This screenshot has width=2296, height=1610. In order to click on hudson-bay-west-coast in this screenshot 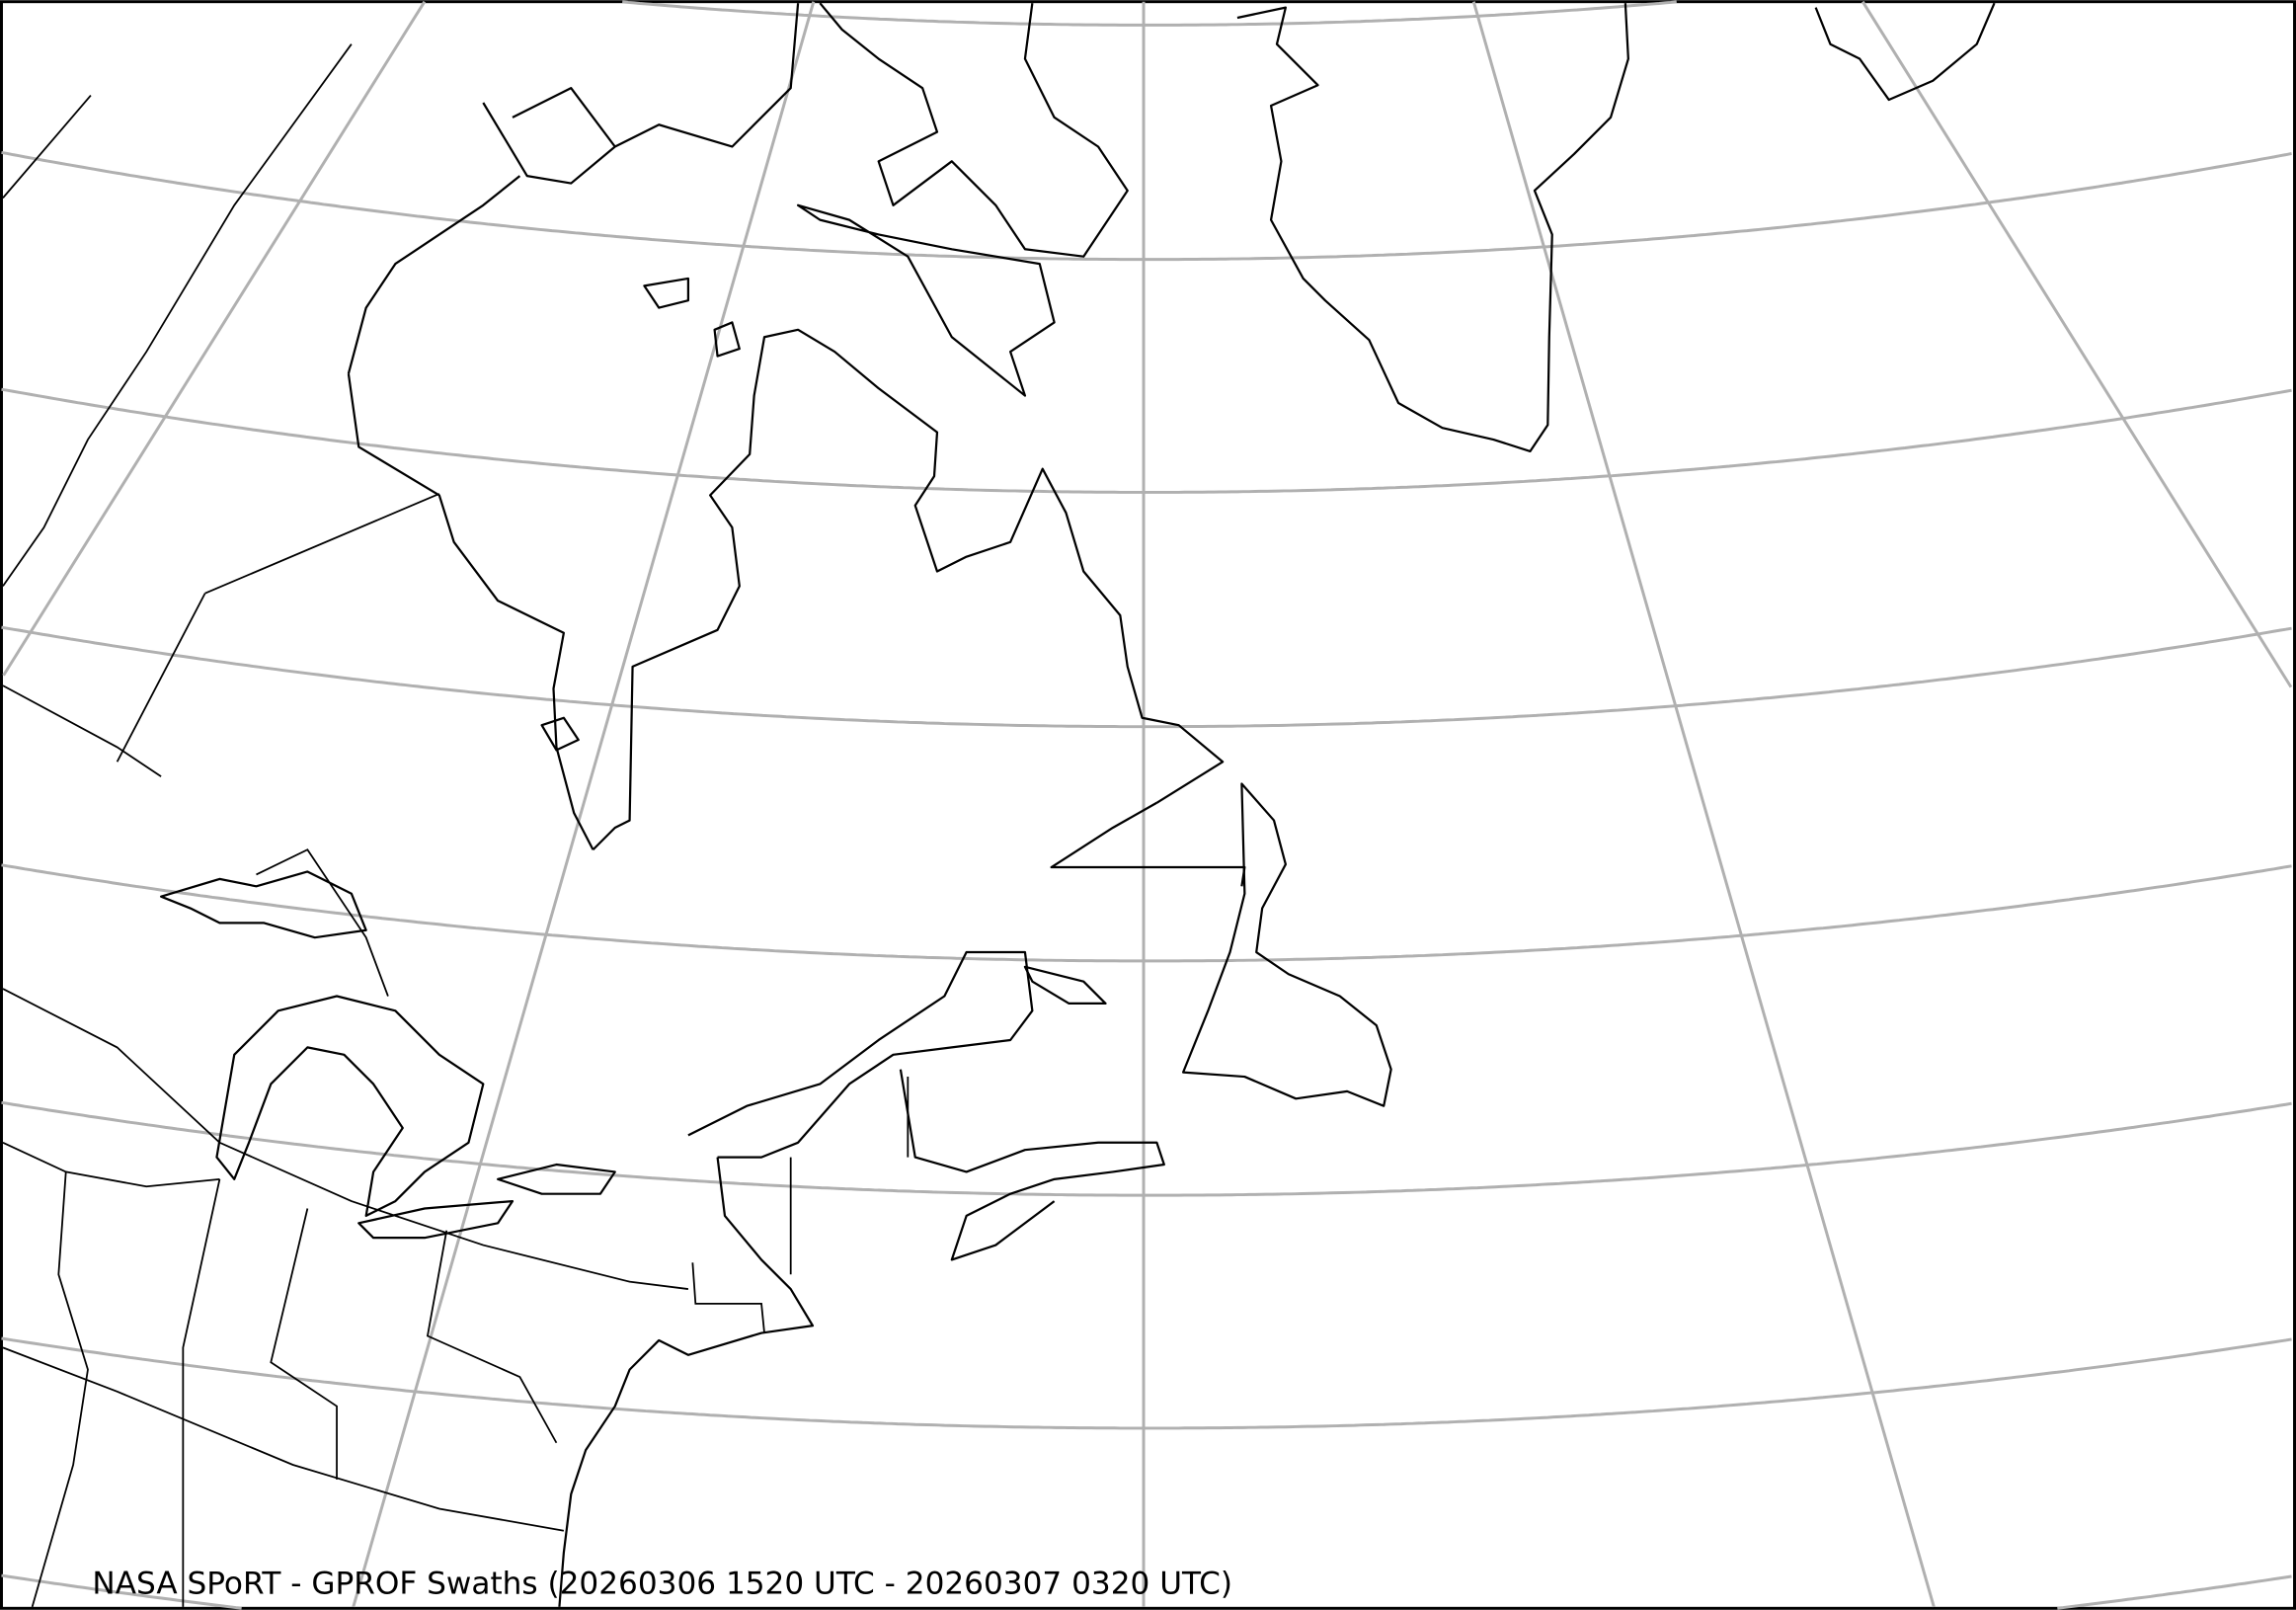, I will do `click(573, 426)`.